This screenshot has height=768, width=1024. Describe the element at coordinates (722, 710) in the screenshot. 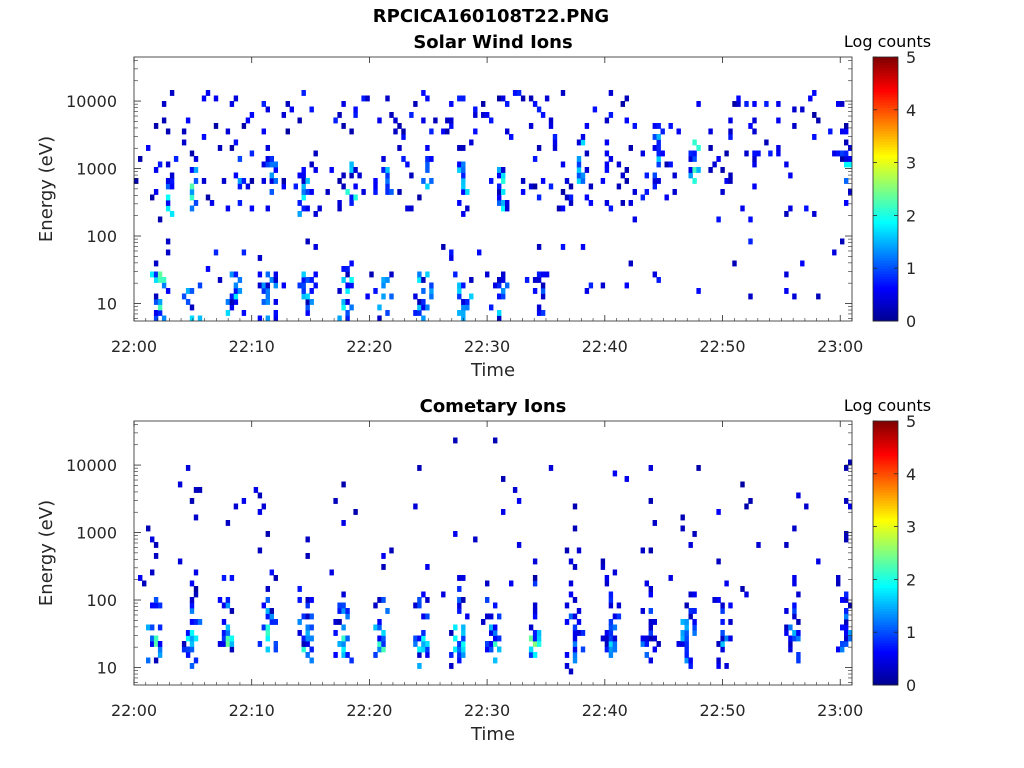

I see `x-tick-label: 22:50` at that location.